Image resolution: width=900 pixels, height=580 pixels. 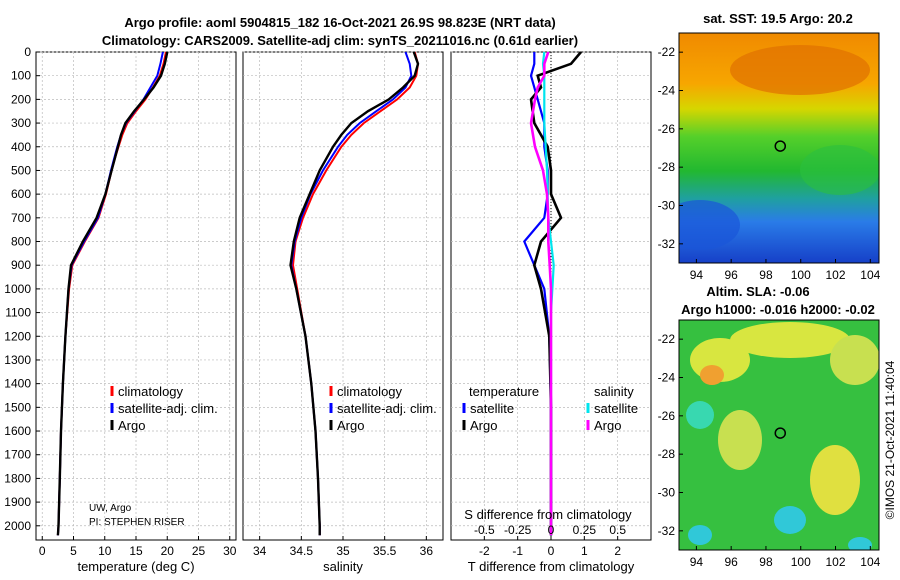 What do you see at coordinates (199, 551) in the screenshot?
I see `x-tick-label: 25` at bounding box center [199, 551].